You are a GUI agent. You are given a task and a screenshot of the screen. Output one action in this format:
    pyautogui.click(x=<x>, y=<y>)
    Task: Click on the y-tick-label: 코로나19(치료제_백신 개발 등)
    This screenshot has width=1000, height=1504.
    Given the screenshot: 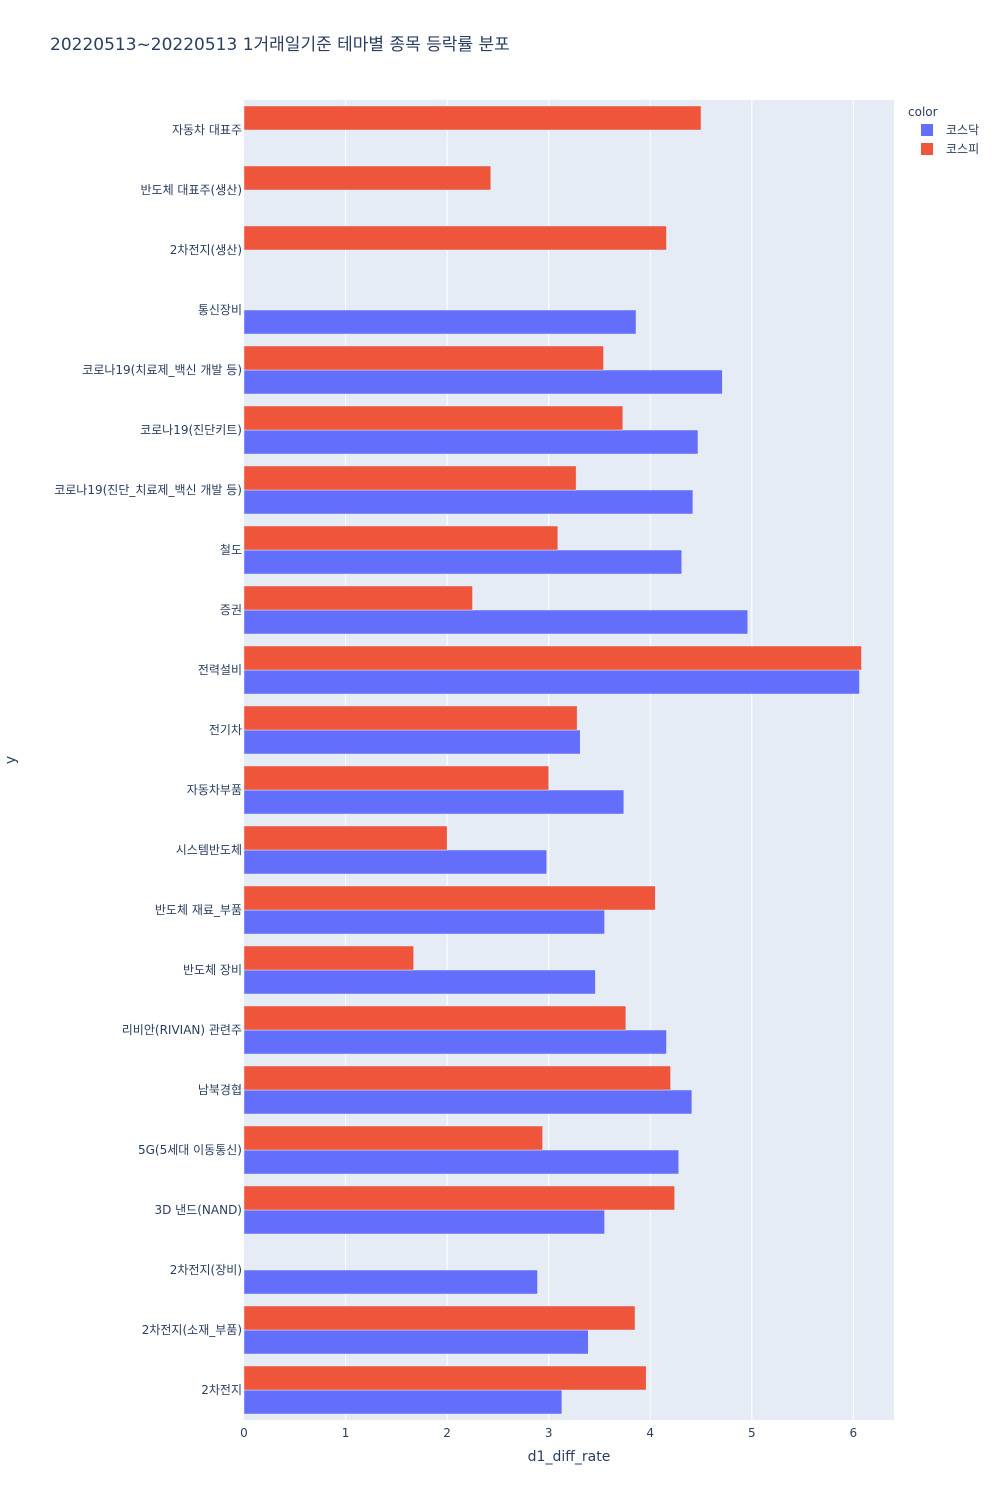 What is the action you would take?
    pyautogui.click(x=162, y=370)
    